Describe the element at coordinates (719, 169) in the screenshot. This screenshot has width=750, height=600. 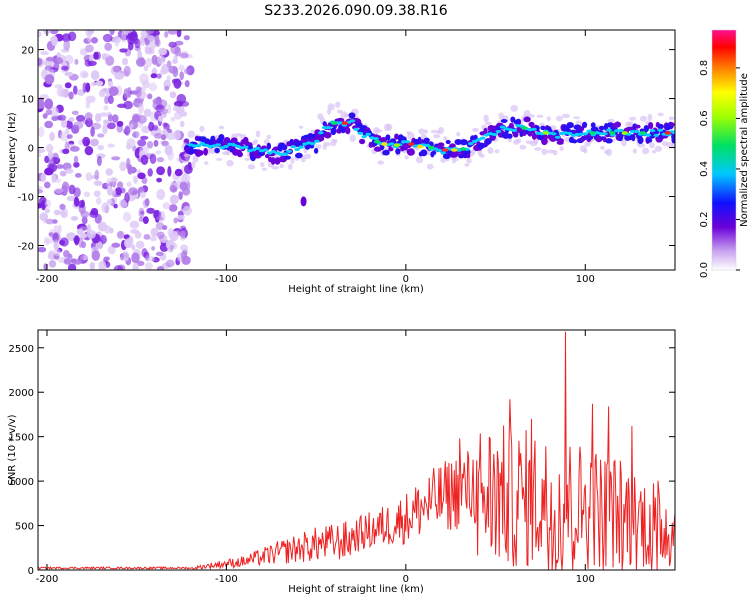
I see `colorbar-ticks: 0.0 0.2 0.4 0.6 0.8` at that location.